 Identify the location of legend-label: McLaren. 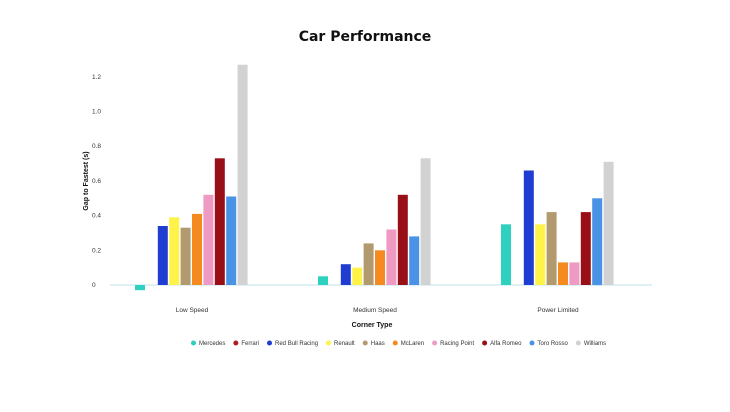
(412, 344).